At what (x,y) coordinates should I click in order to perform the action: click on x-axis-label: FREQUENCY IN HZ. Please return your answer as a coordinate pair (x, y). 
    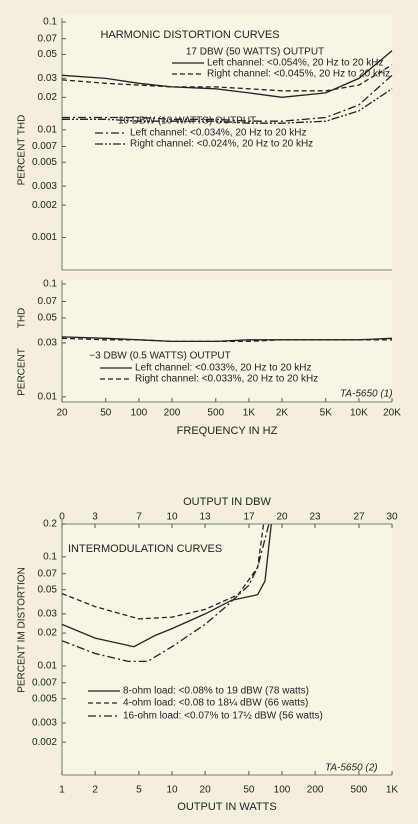
    Looking at the image, I should click on (227, 431).